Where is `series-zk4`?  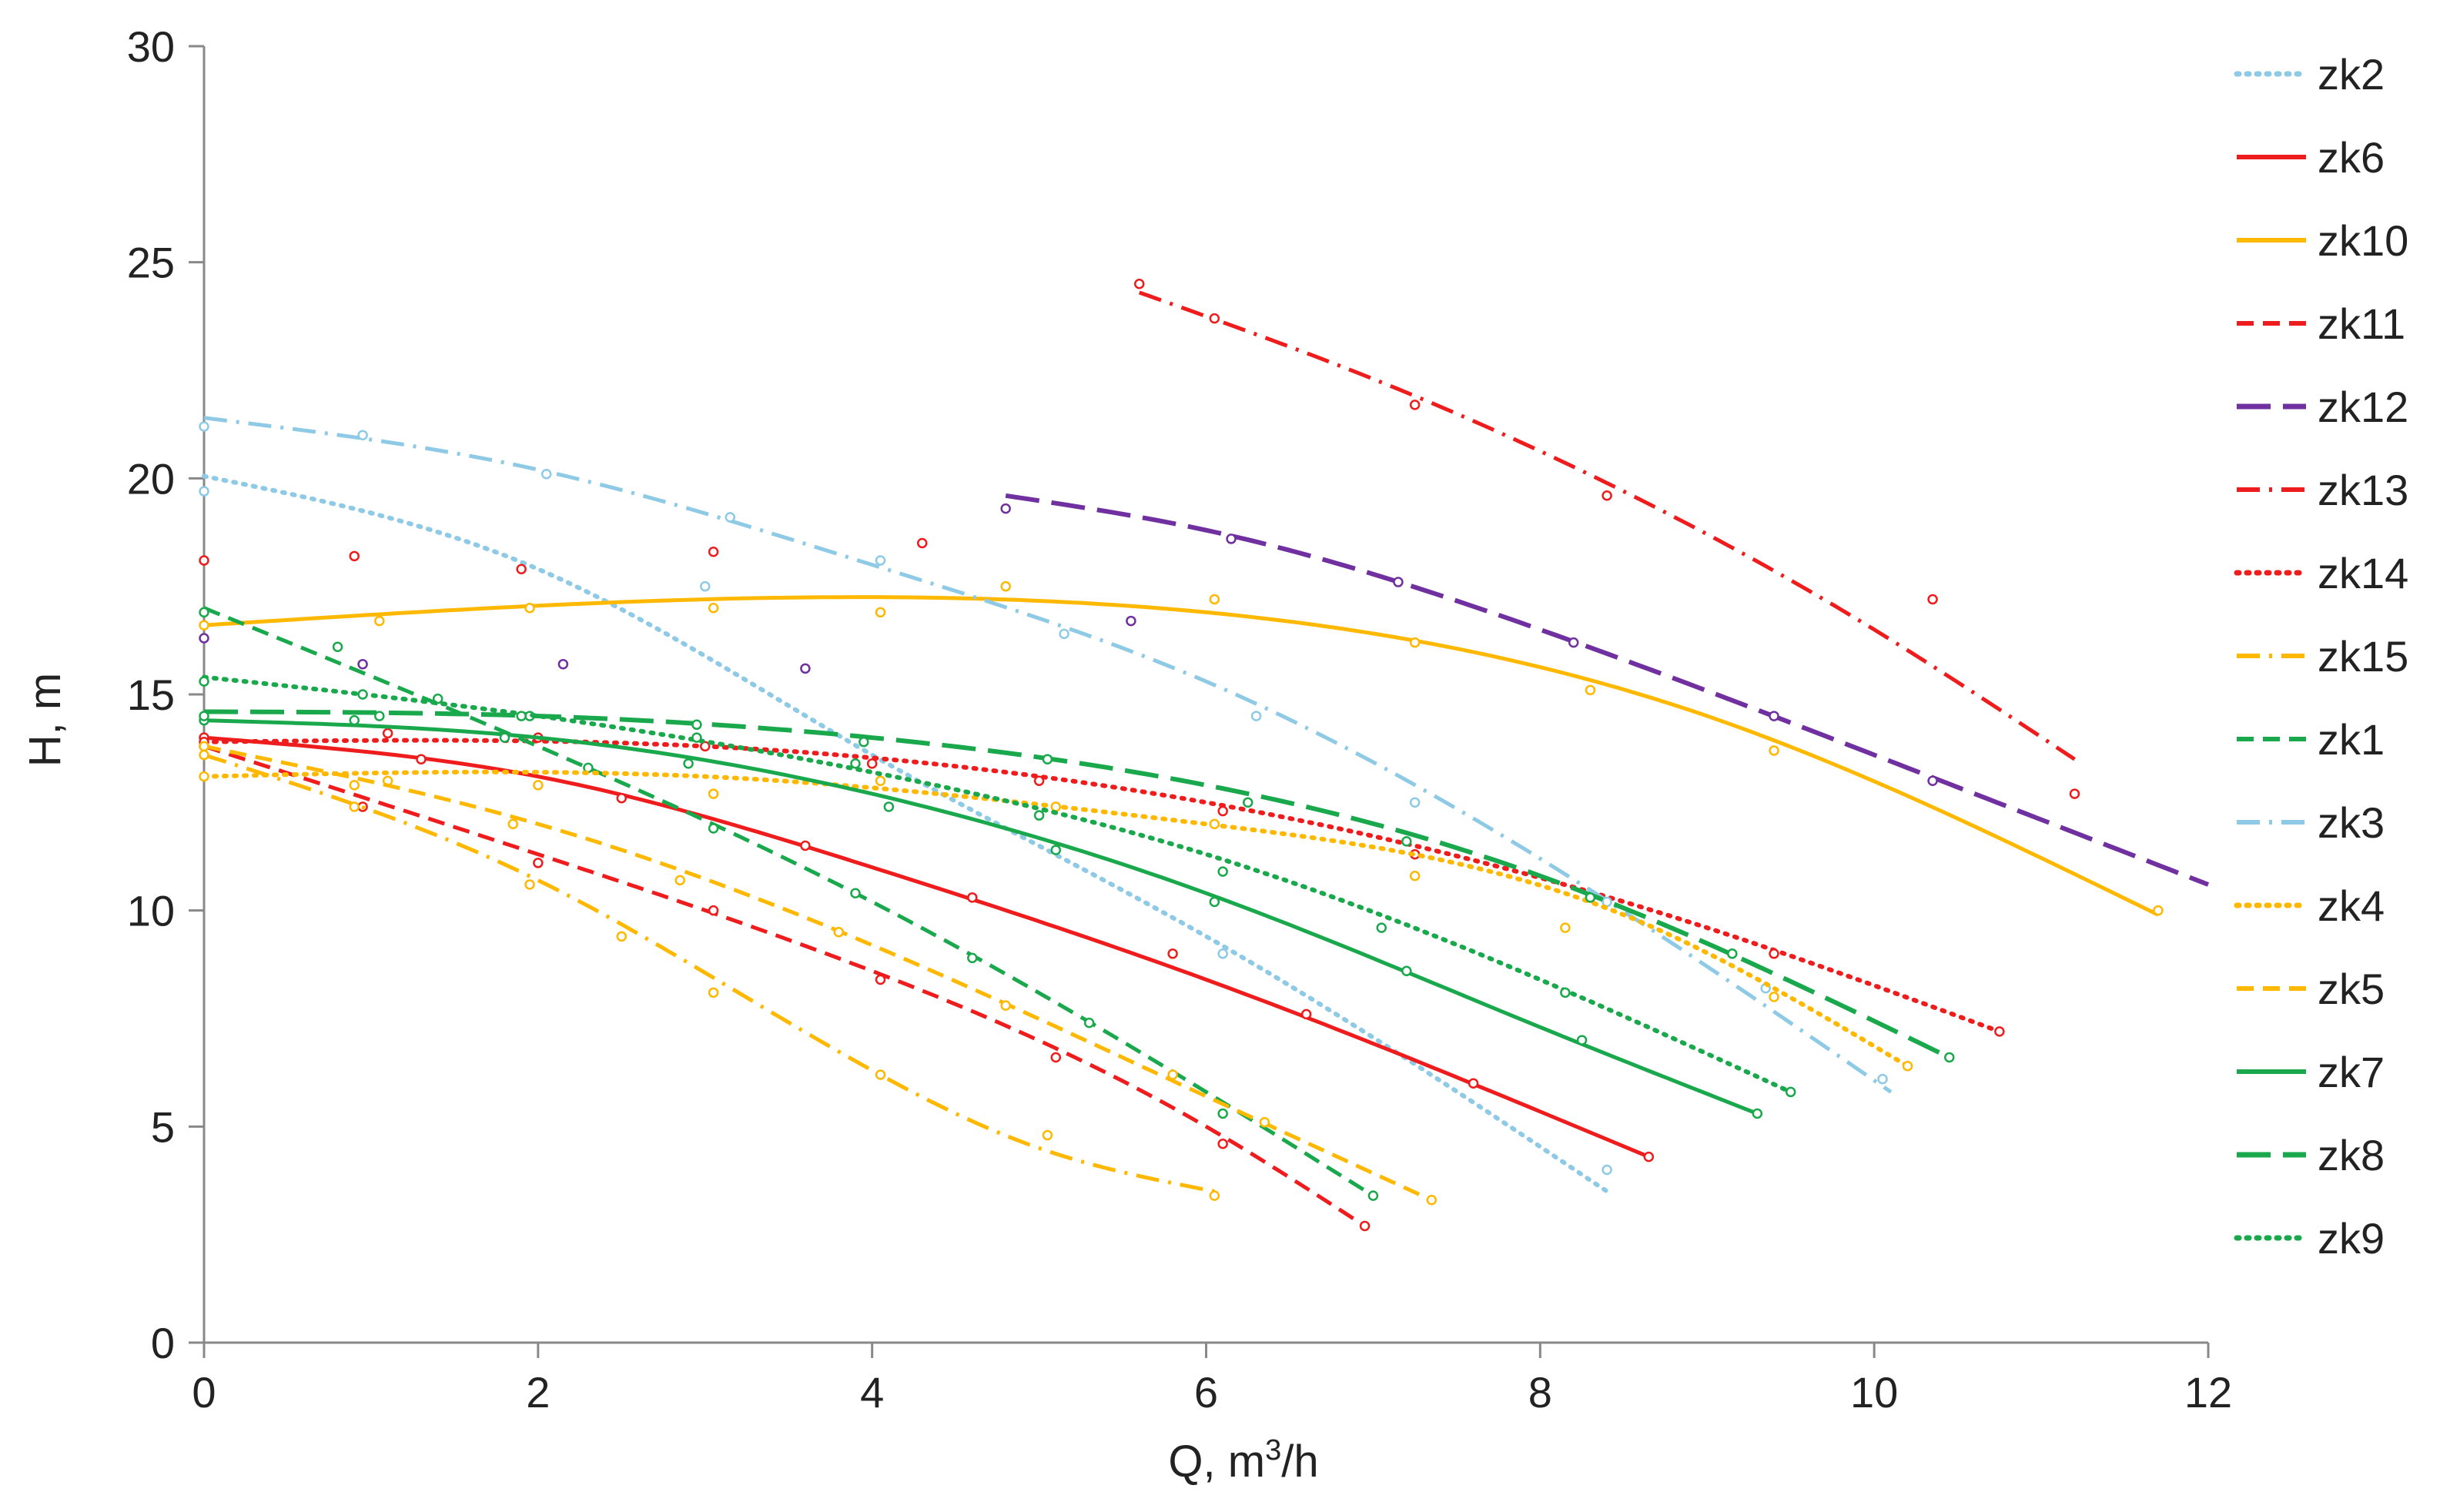 series-zk4 is located at coordinates (1056, 920).